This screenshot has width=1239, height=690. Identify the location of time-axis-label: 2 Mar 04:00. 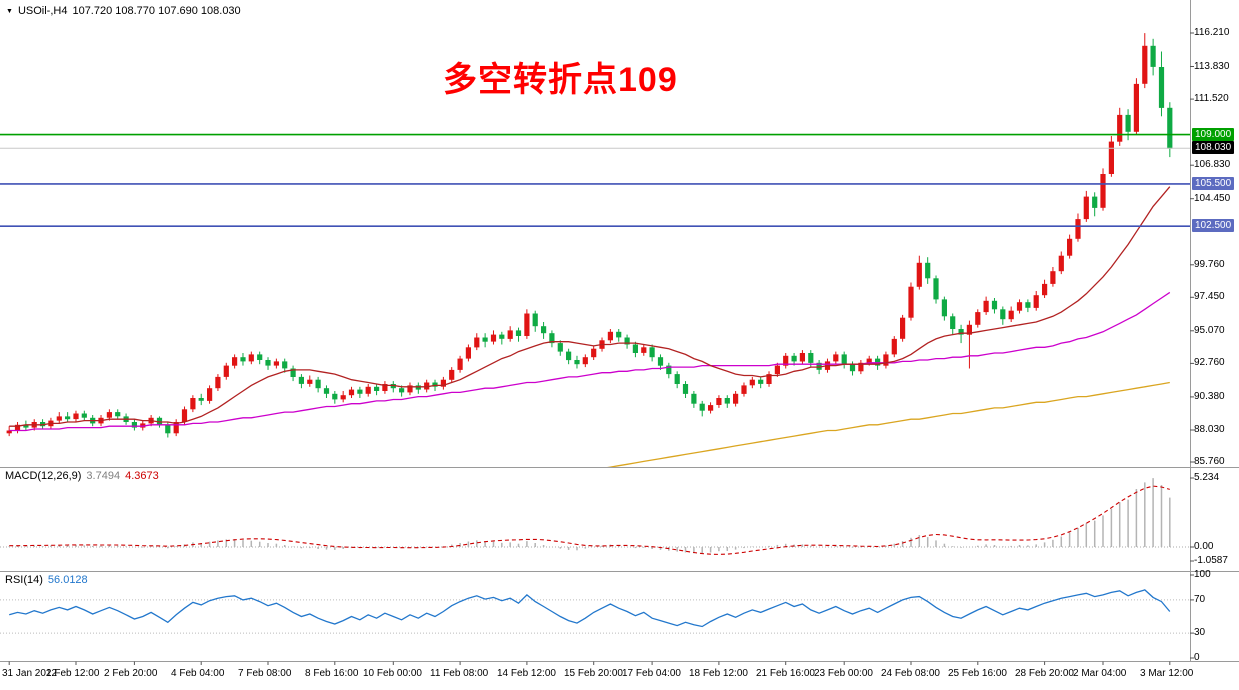
(1100, 673).